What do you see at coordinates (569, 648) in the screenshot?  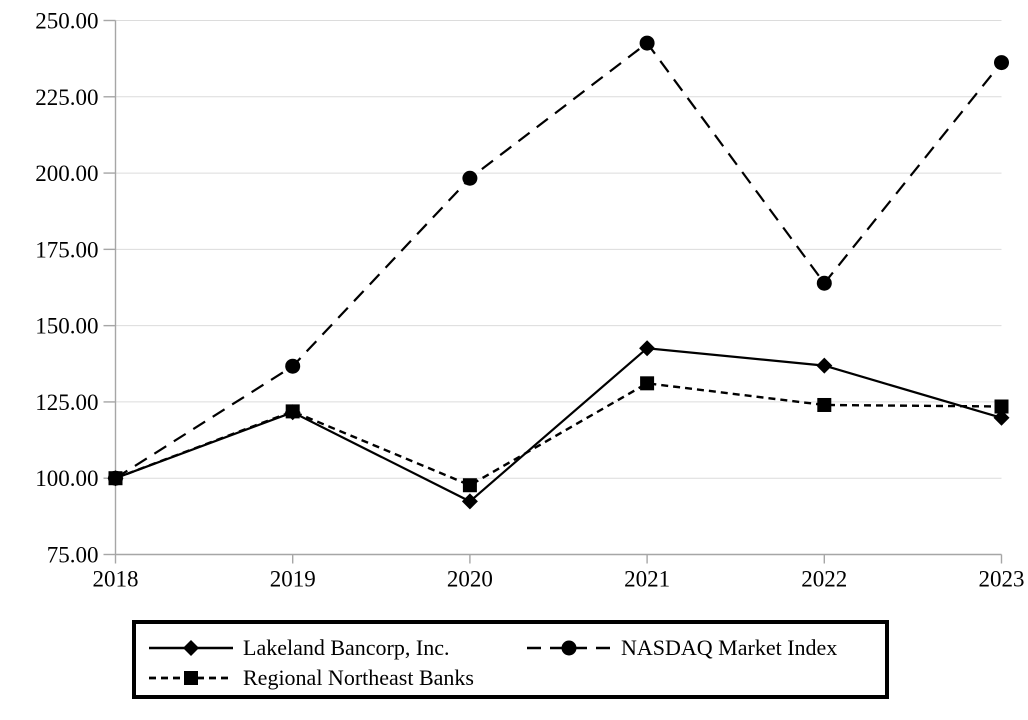 I see `legend-sample-dash-circle-icon` at bounding box center [569, 648].